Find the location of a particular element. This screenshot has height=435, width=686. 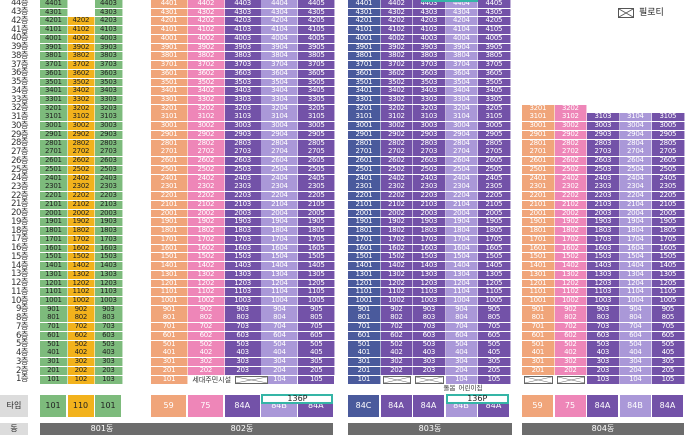

unit-cell: 2001 is located at coordinates (364, 214).